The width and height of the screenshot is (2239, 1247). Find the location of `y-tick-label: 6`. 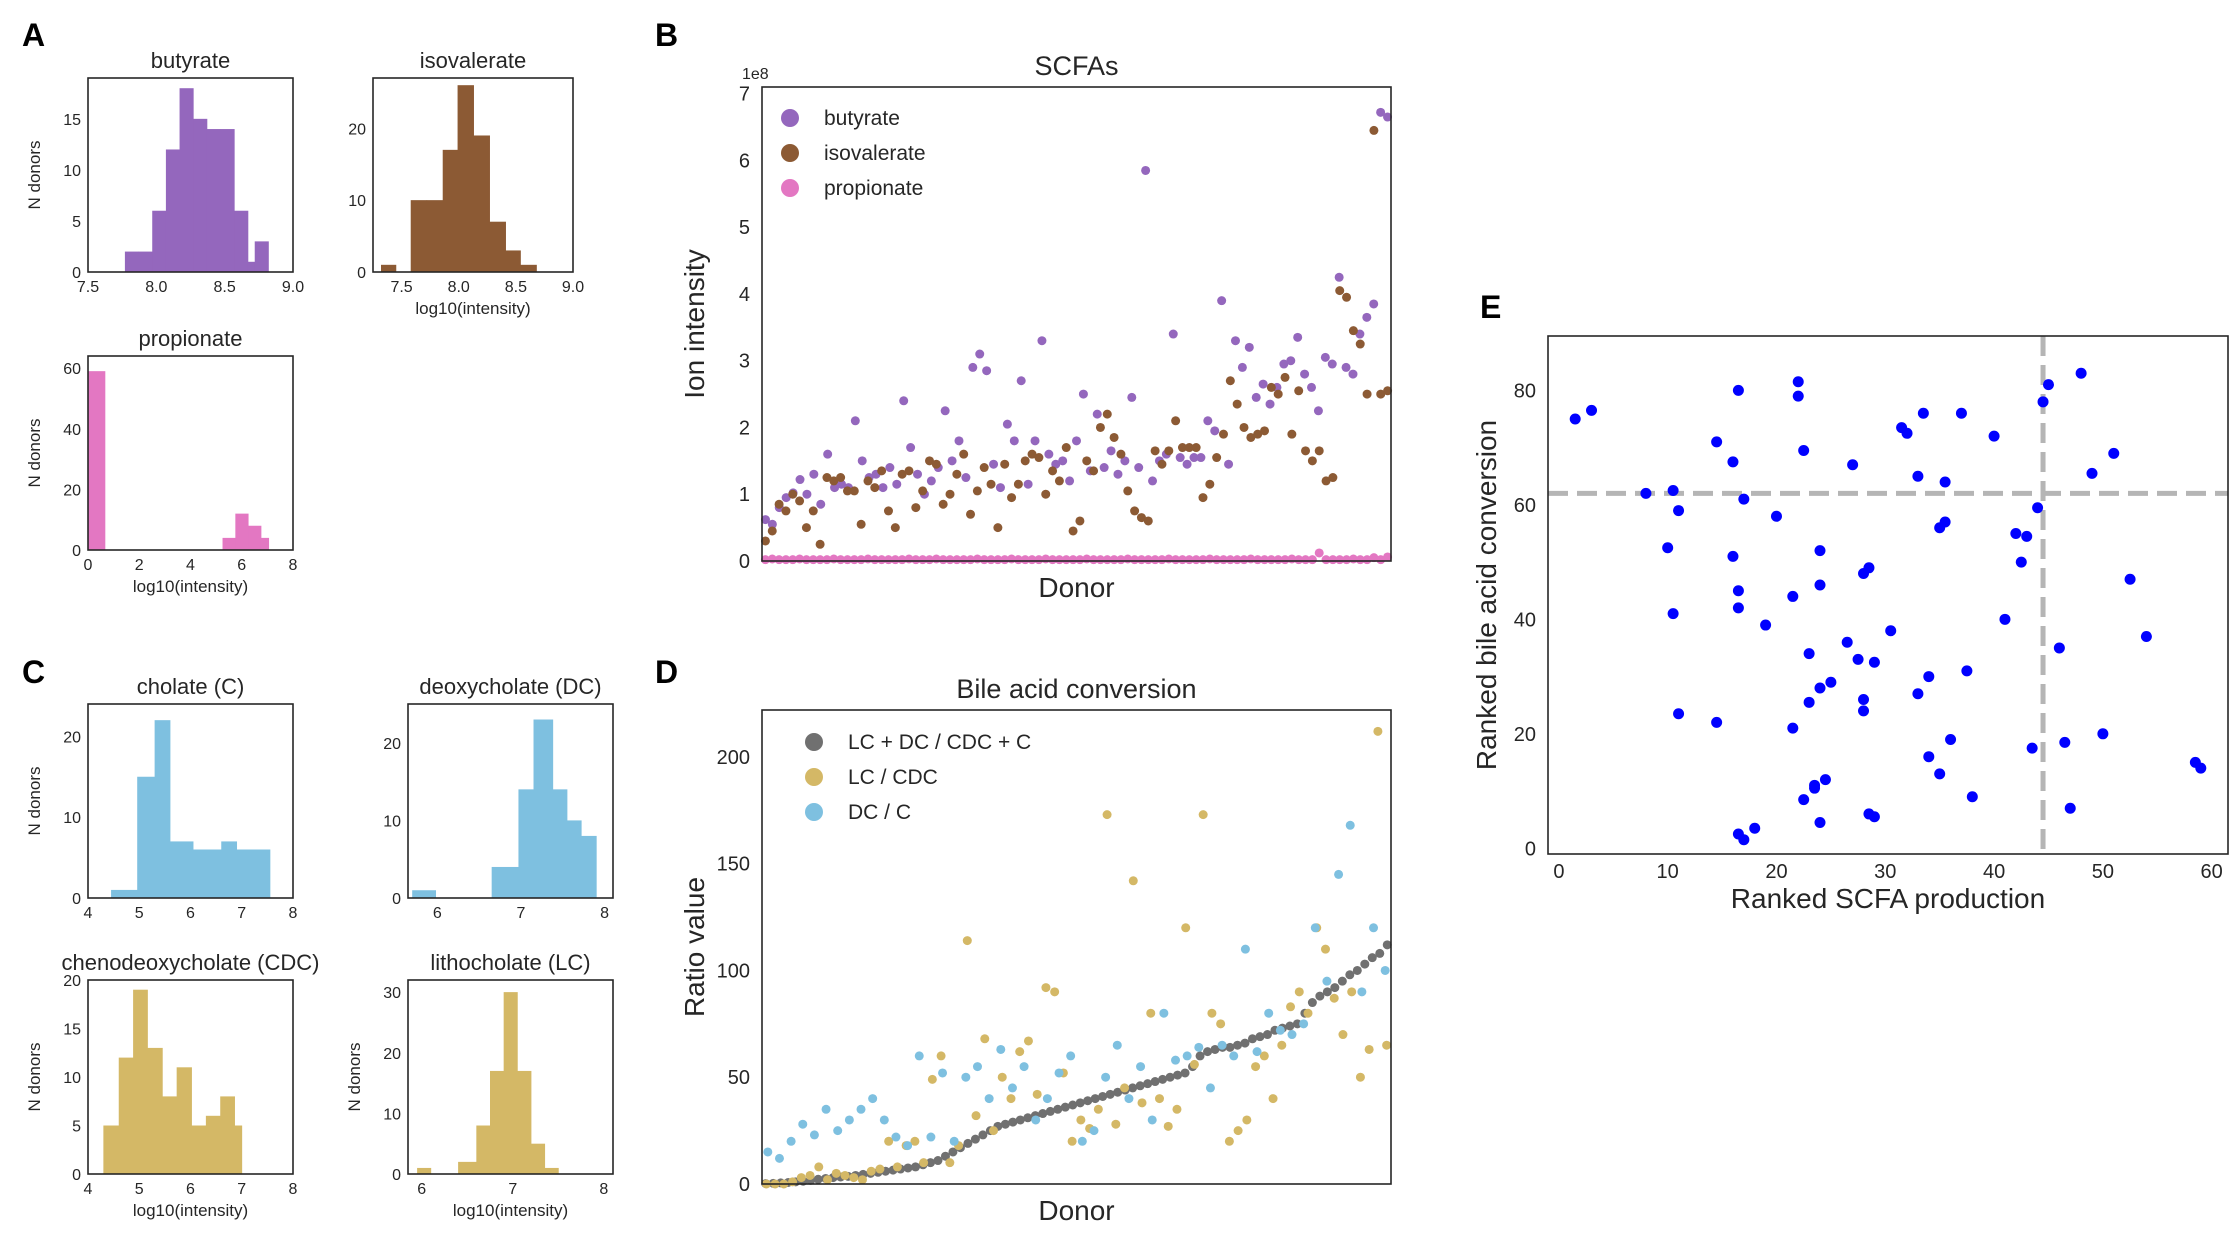

y-tick-label: 6 is located at coordinates (744, 161).